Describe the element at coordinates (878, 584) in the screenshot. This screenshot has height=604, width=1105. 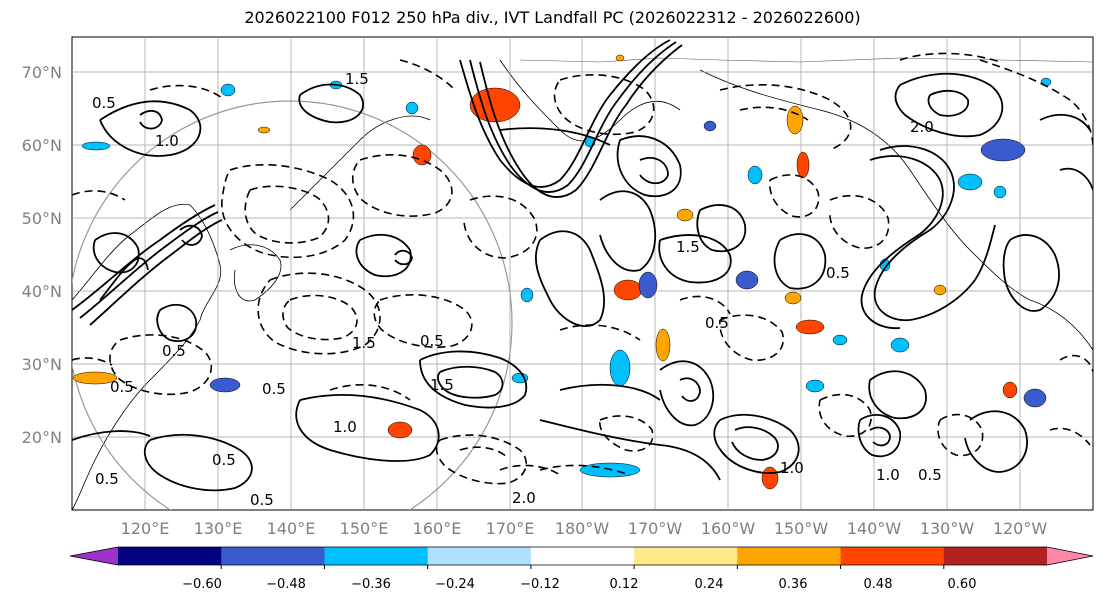
I see `colorbar-tick-label: 0.48` at that location.